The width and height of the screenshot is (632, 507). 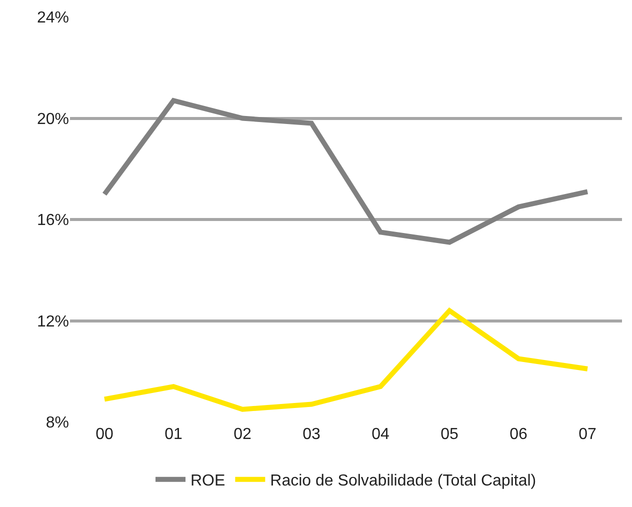 I want to click on y-tick-label: 16%, so click(x=52, y=221).